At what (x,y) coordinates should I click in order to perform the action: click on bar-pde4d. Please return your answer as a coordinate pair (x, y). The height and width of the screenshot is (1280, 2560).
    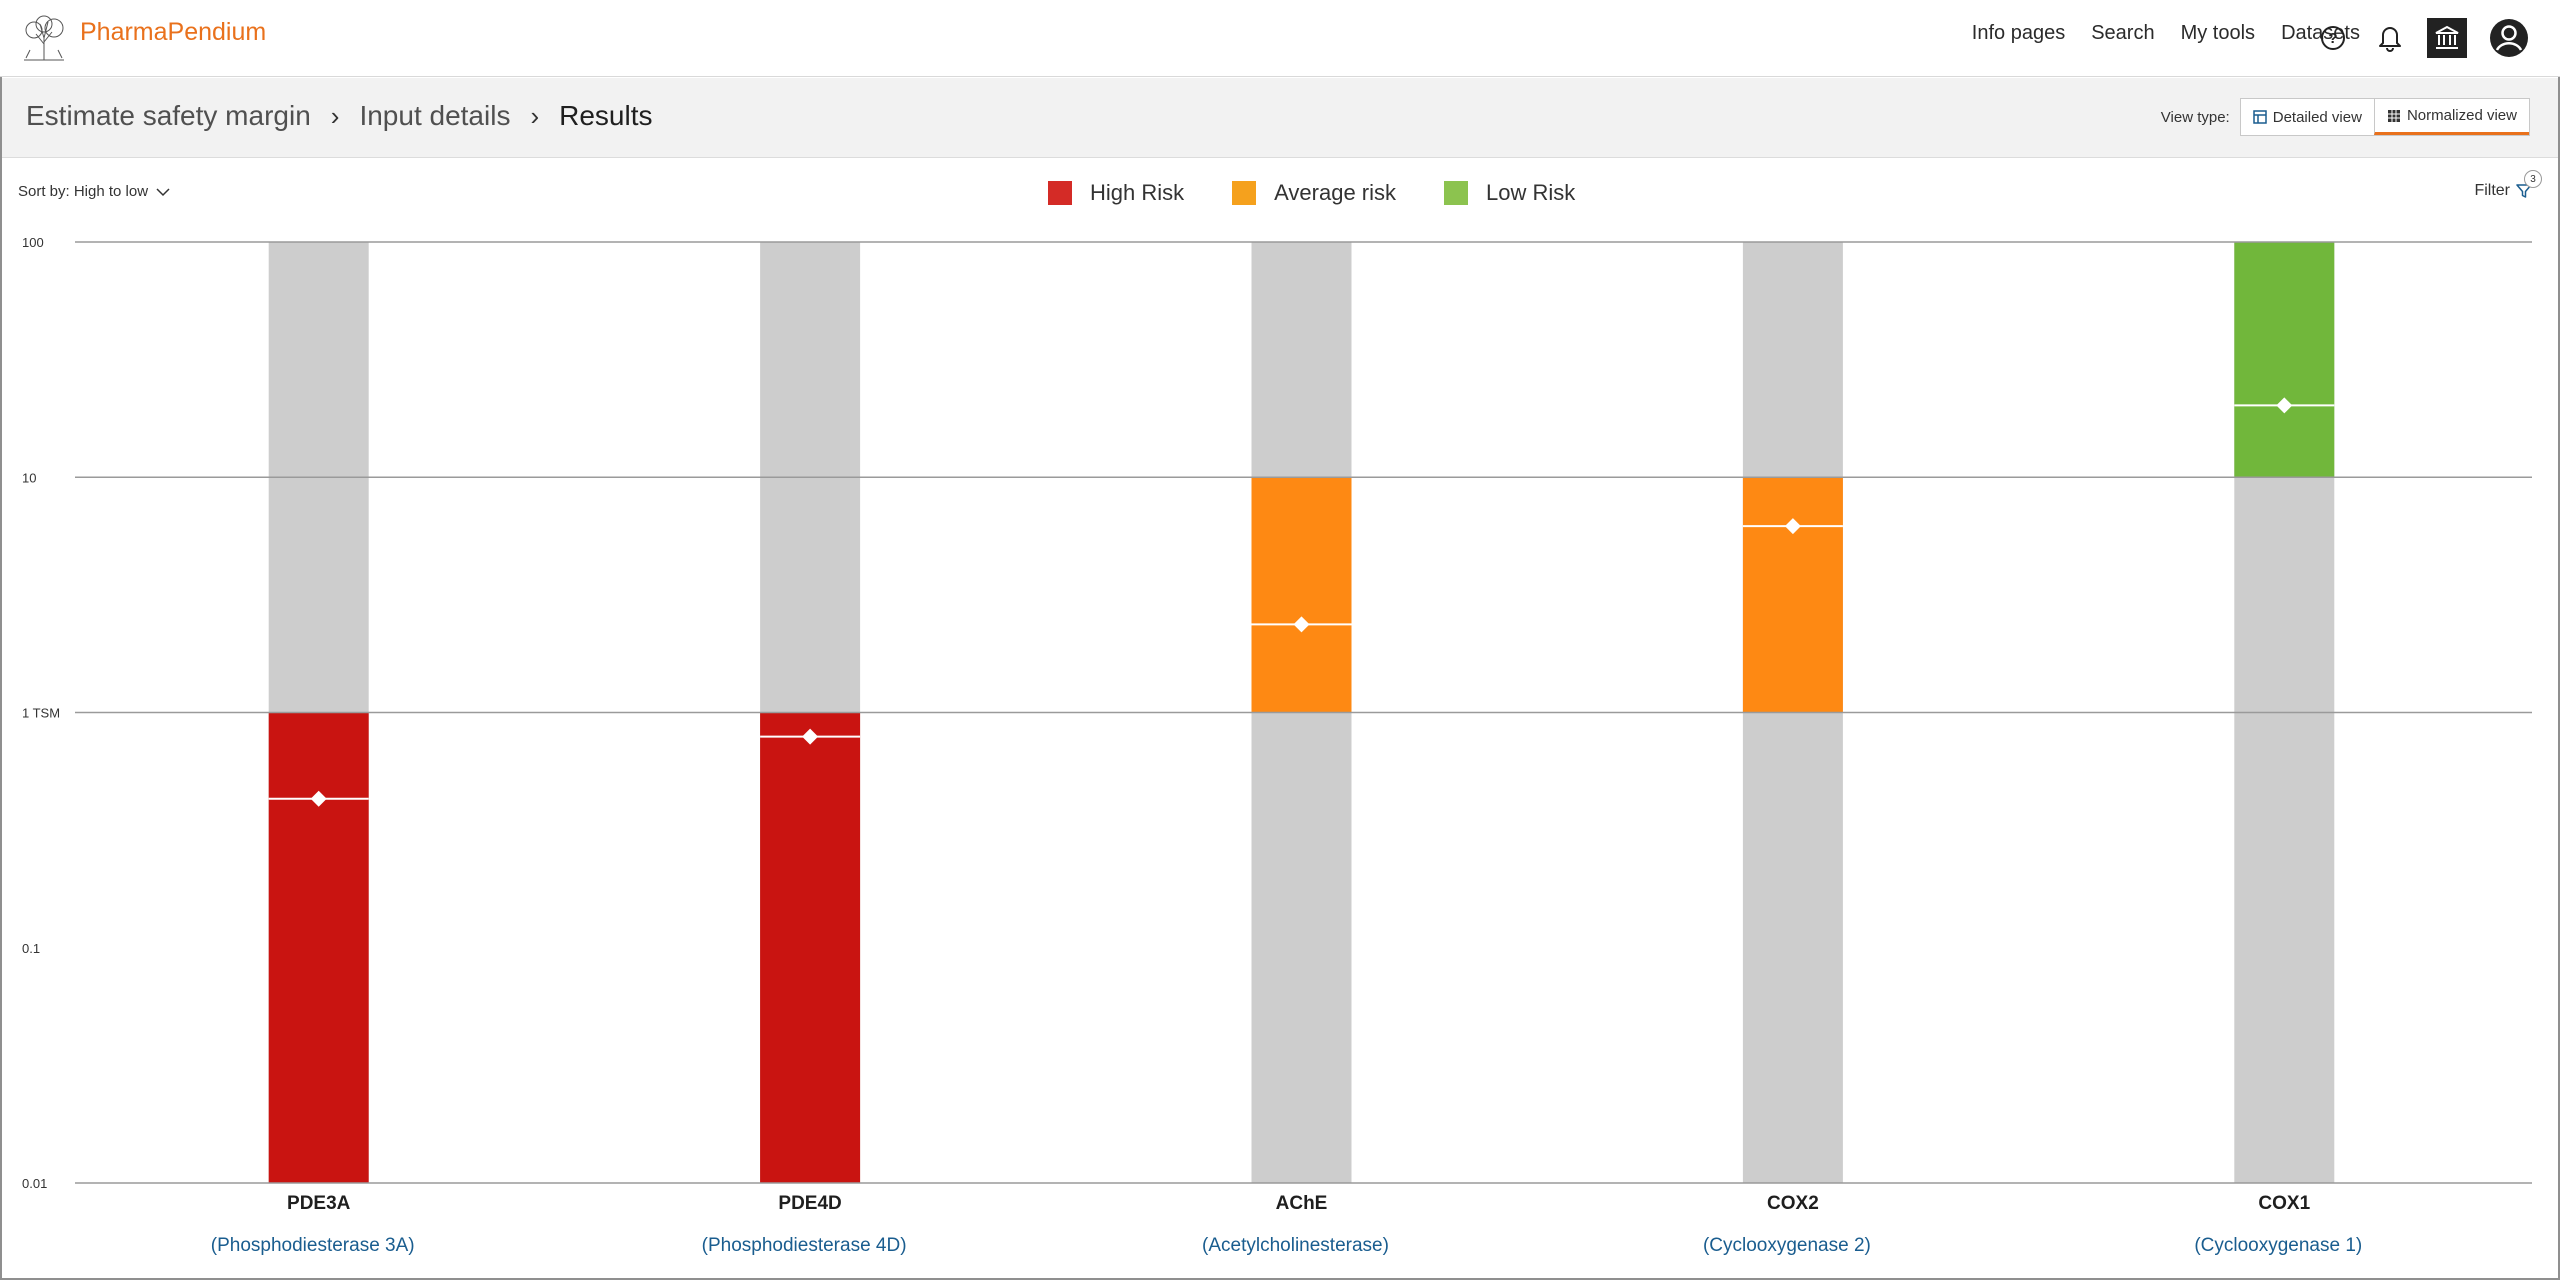
    Looking at the image, I should click on (810, 947).